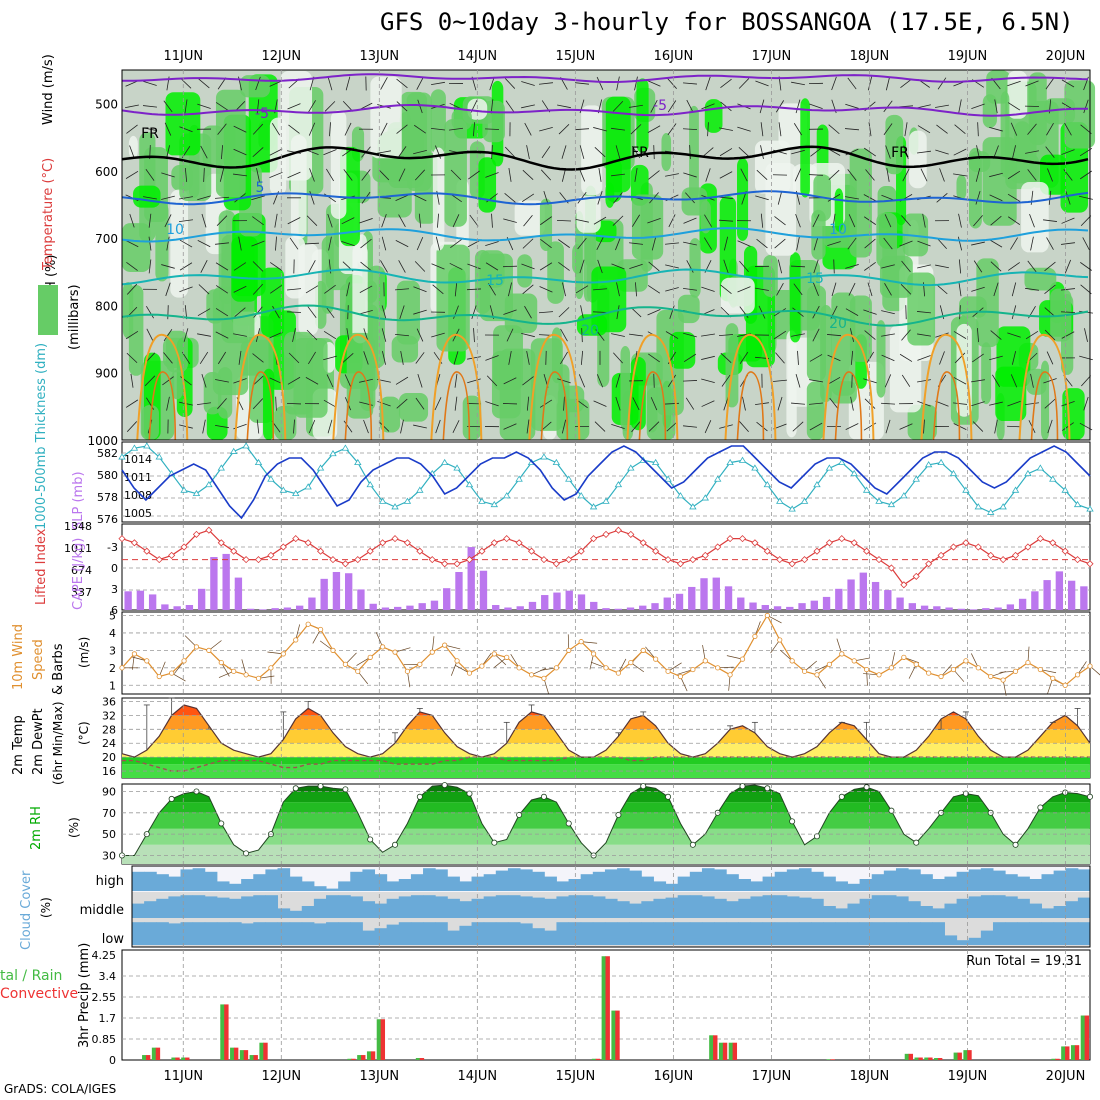 This screenshot has width=1100, height=1100. I want to click on cape-tick-label: 1348, so click(78, 526).